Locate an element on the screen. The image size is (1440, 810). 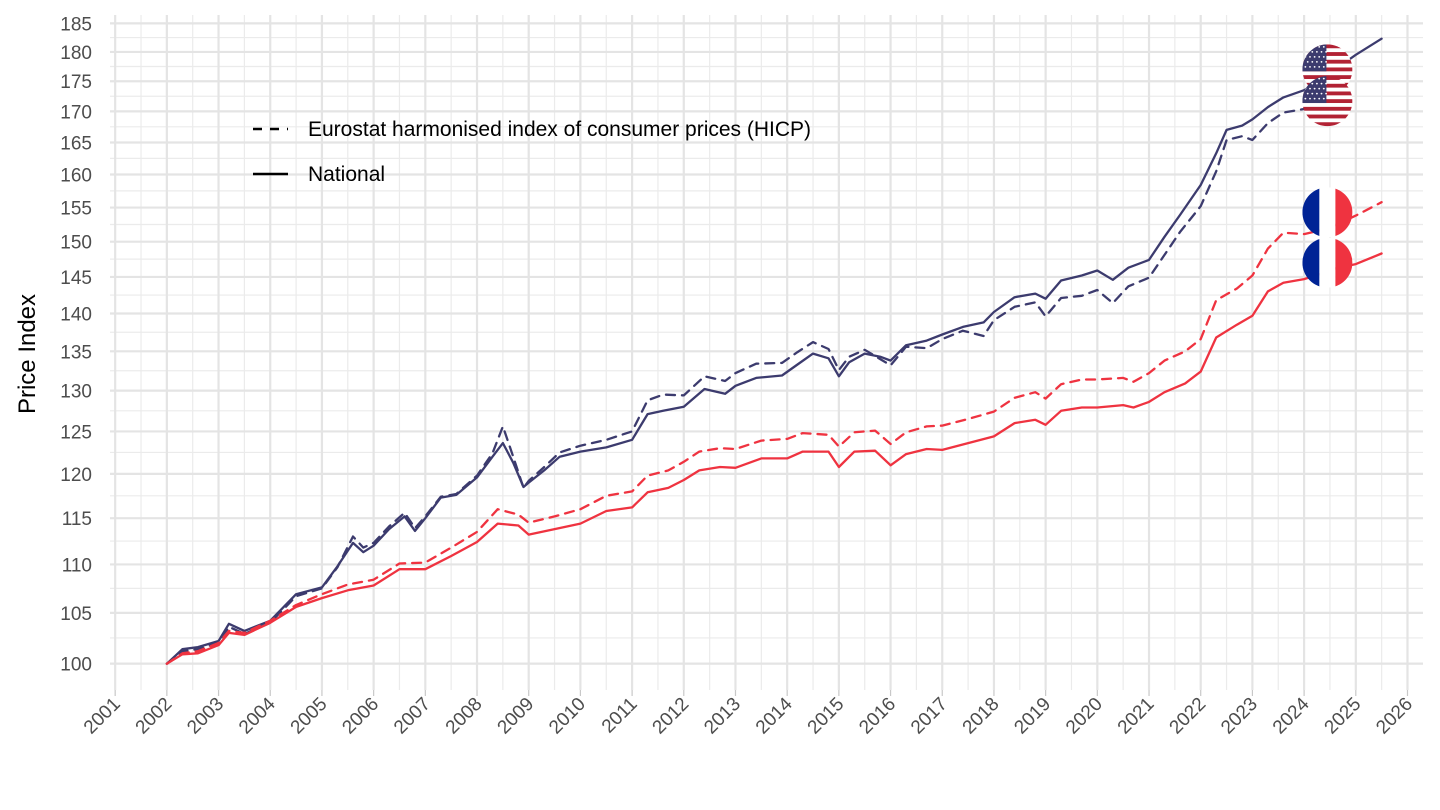
y-tick-label: 160 is located at coordinates (76, 176).